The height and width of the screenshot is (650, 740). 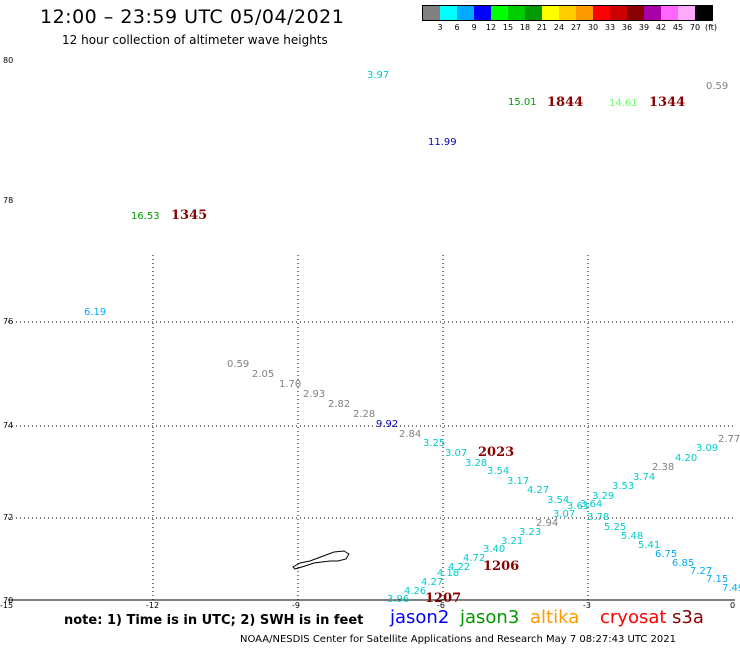 I want to click on pass-time-label: 1844, so click(x=565, y=102).